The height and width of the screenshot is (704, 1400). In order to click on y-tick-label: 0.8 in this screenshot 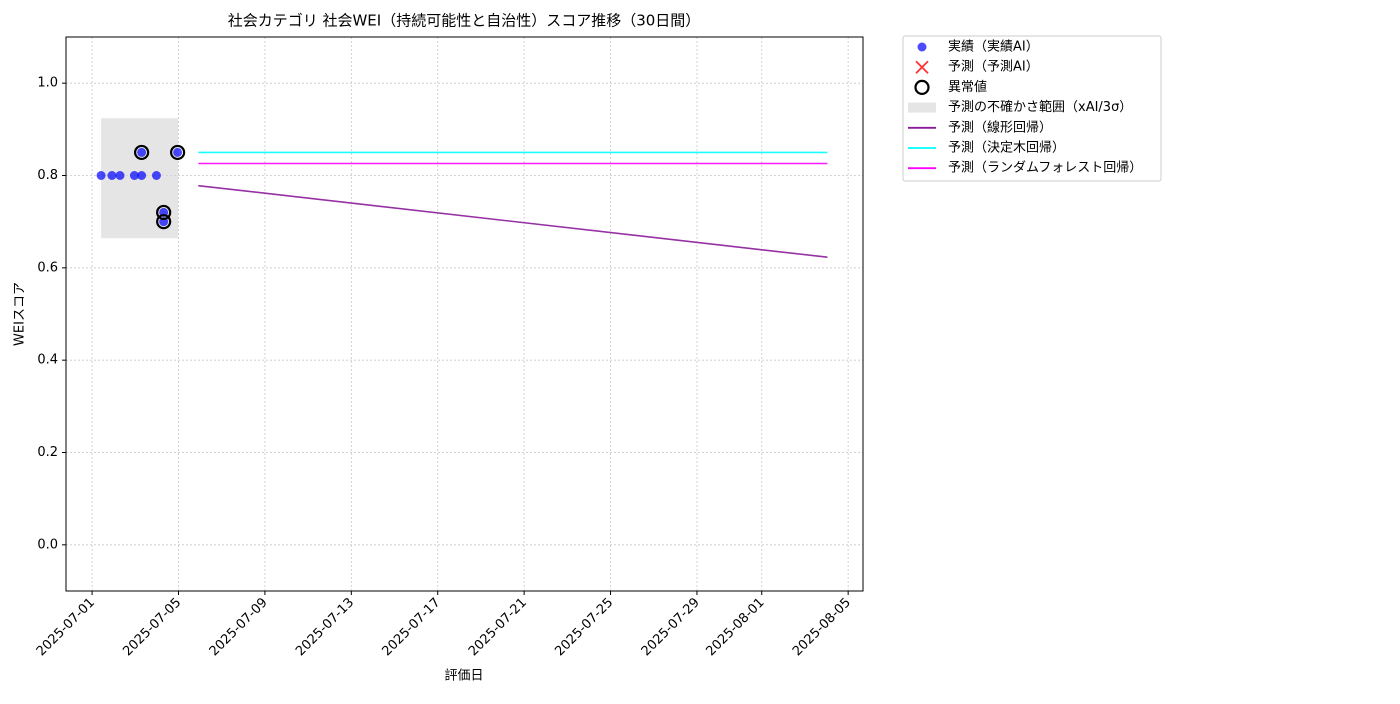, I will do `click(47, 175)`.